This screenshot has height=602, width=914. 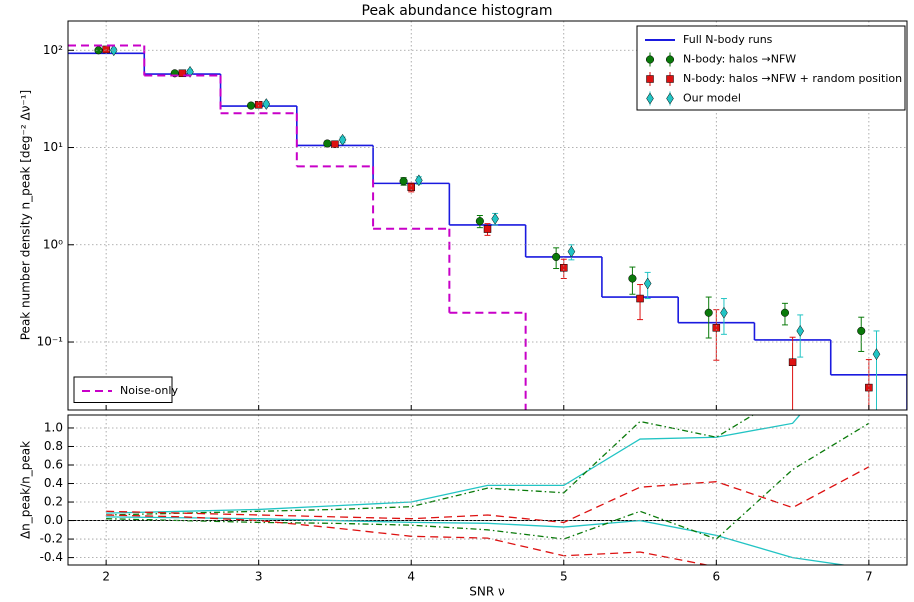 What do you see at coordinates (792, 78) in the screenshot?
I see `legend-label: N-body: halos →NFW + random position` at bounding box center [792, 78].